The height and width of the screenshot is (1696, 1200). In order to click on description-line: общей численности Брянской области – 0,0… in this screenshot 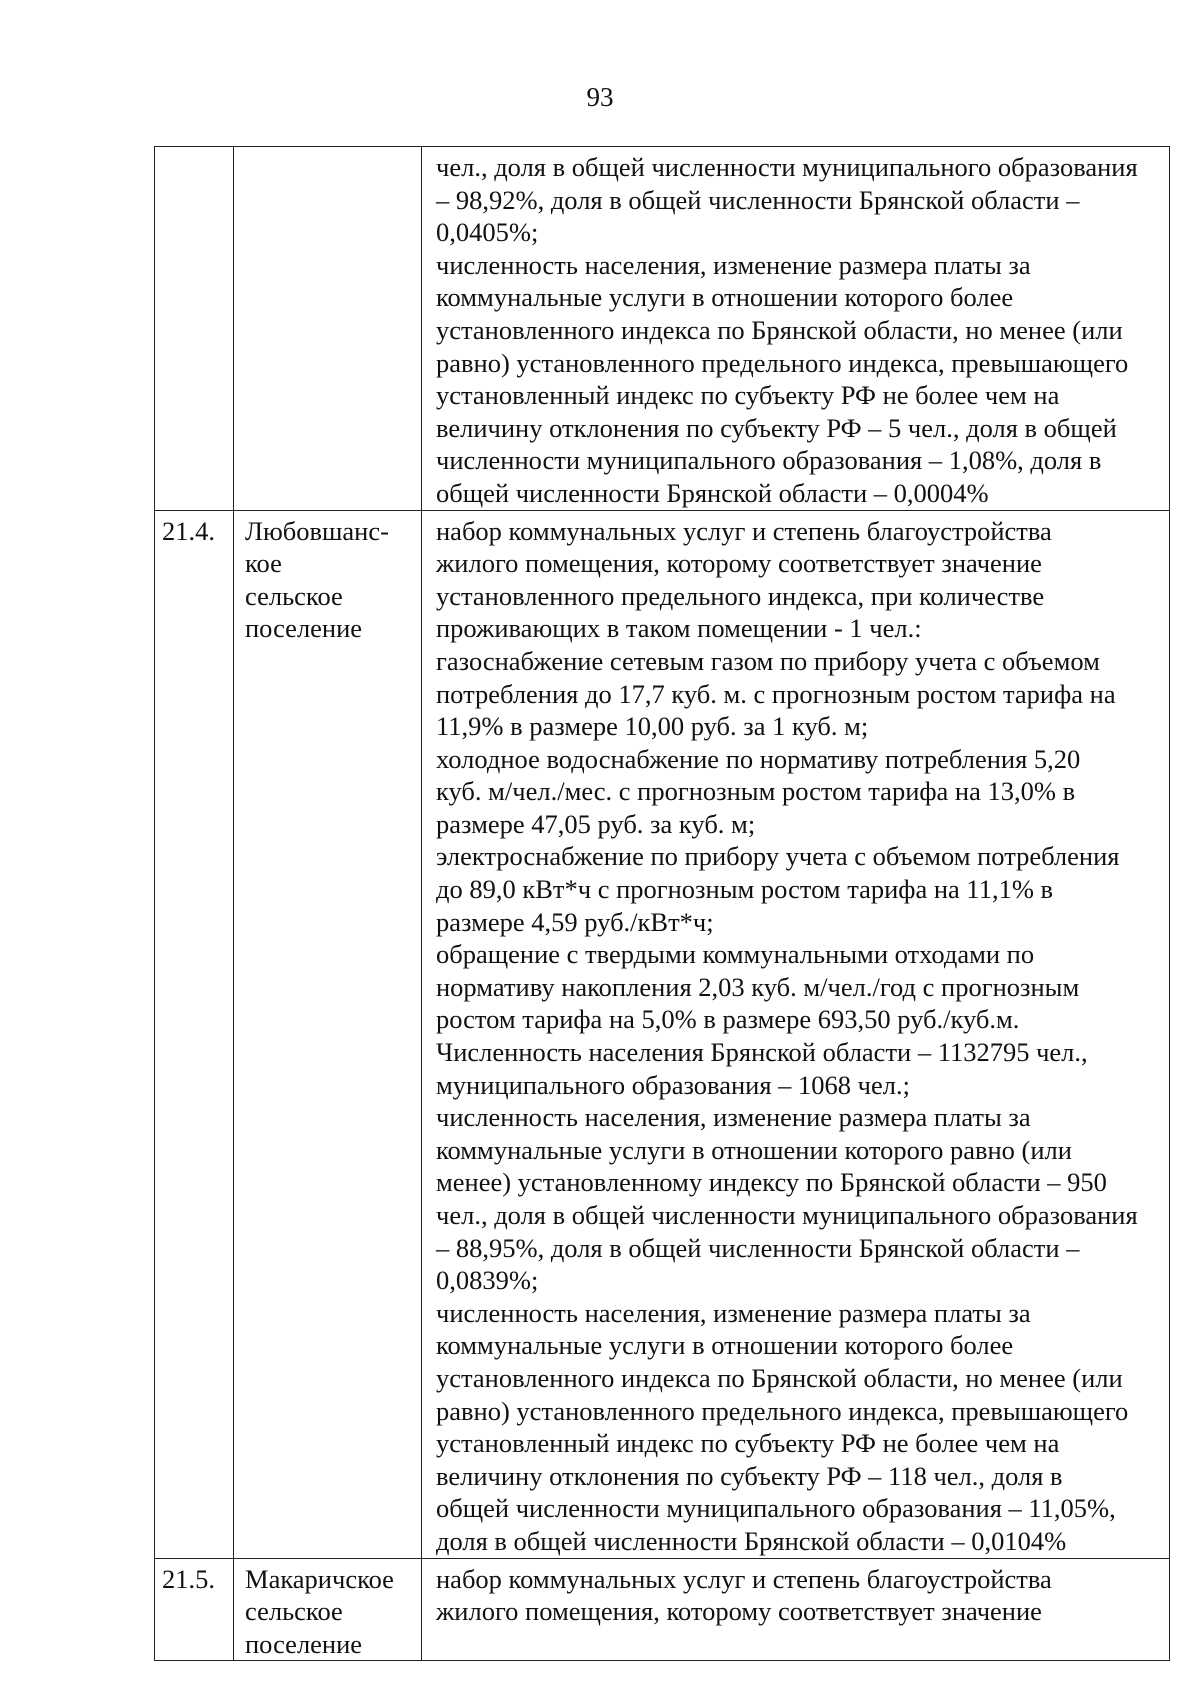, I will do `click(712, 492)`.